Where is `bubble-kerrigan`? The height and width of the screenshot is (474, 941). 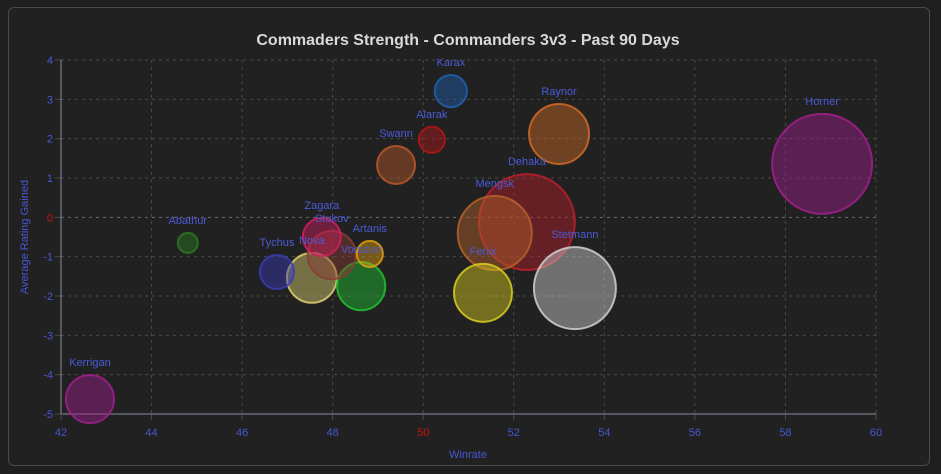 bubble-kerrigan is located at coordinates (90, 399).